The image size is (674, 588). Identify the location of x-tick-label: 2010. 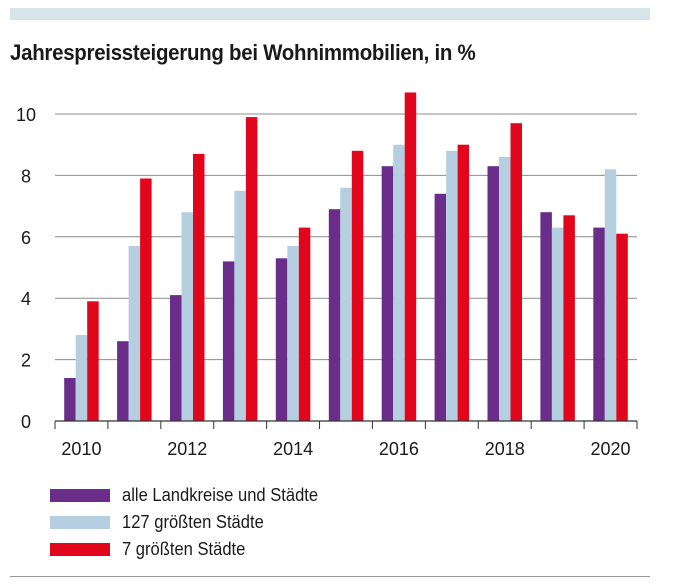
(81, 449).